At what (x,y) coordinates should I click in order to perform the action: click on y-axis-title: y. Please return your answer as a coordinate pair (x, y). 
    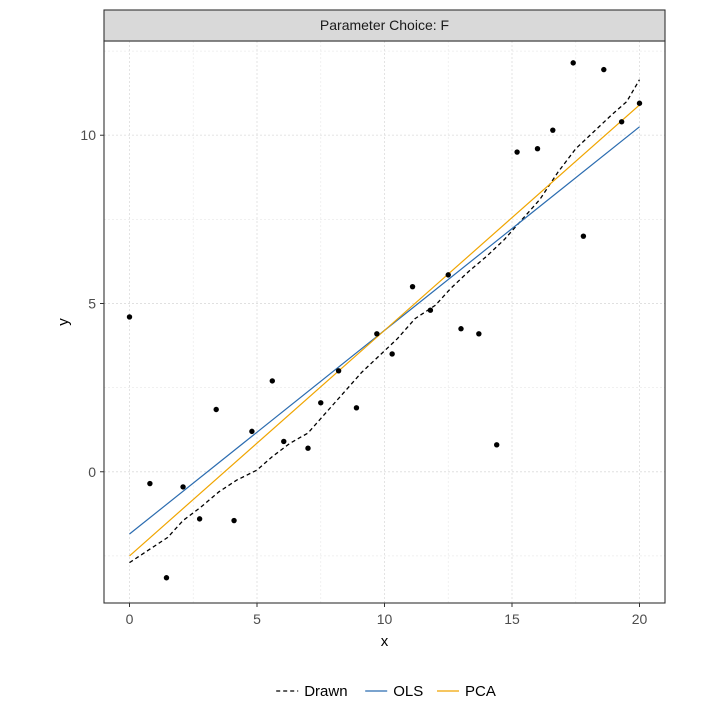
    Looking at the image, I should click on (63, 322).